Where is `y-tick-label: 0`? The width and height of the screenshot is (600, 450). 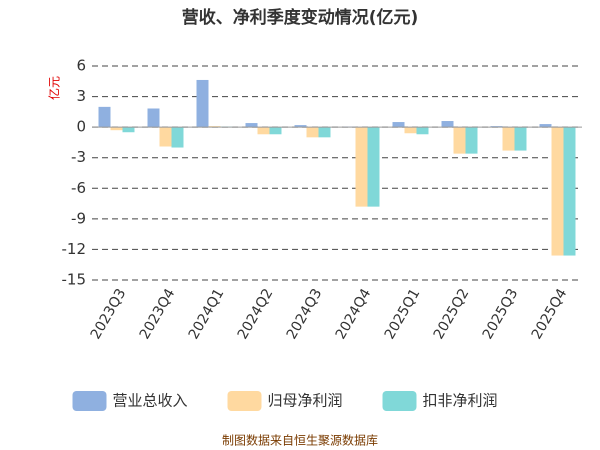
y-tick-label: 0 is located at coordinates (81, 127).